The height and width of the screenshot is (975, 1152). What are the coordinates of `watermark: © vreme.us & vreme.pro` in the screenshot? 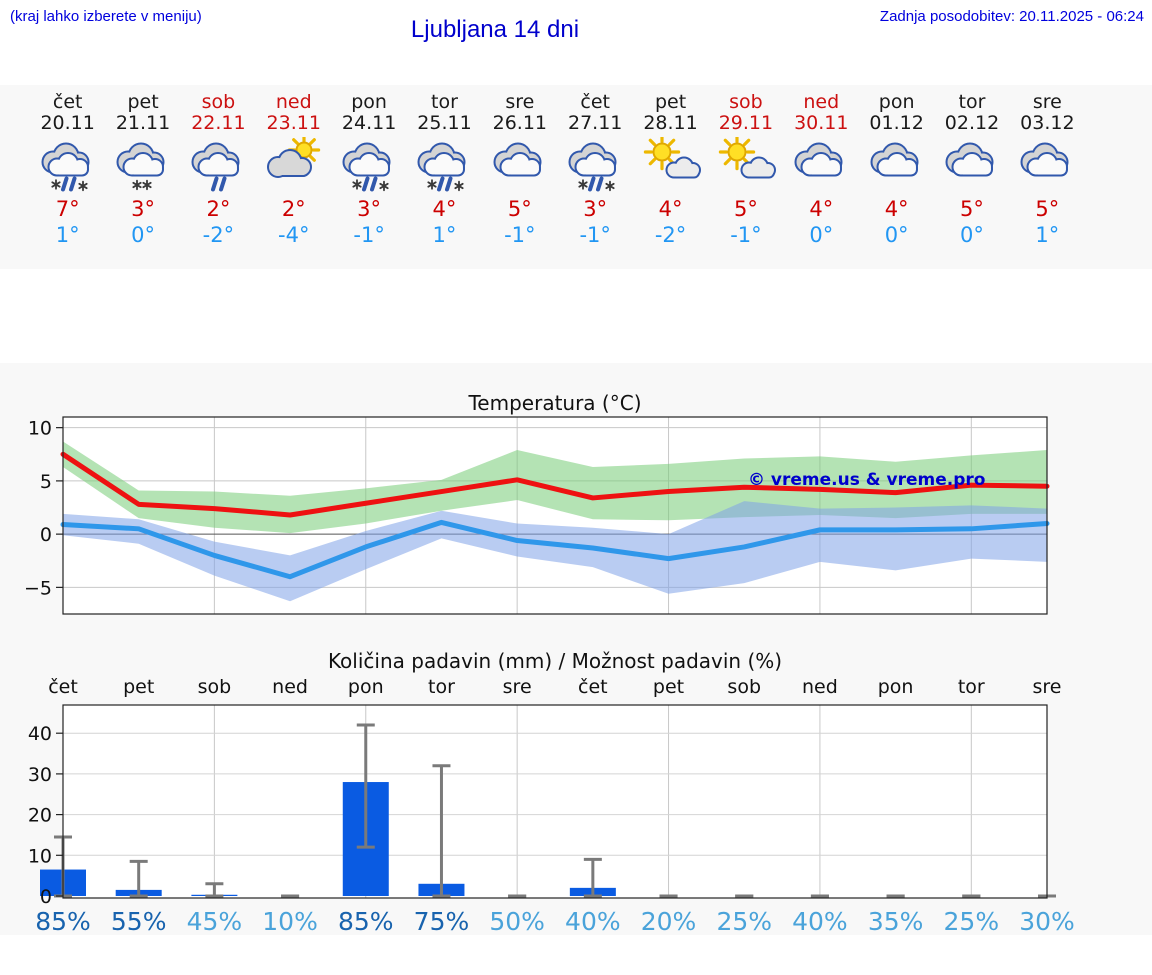 It's located at (866, 480).